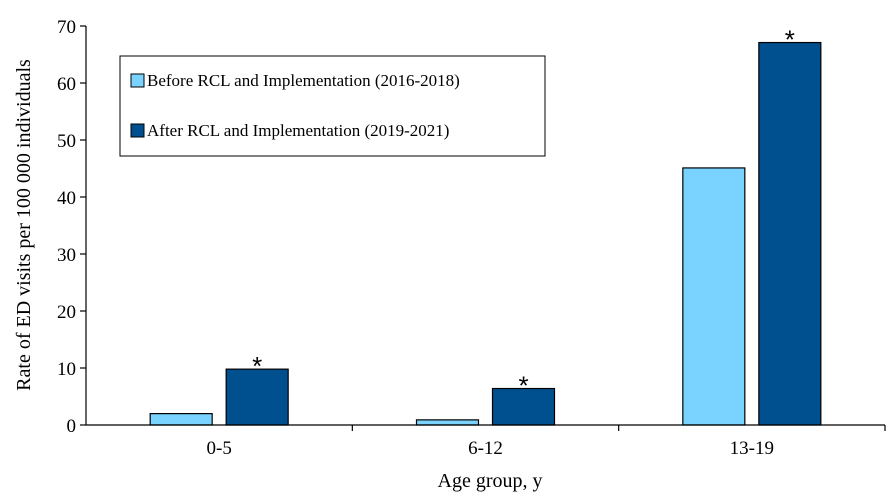 The image size is (890, 493). Describe the element at coordinates (137, 130) in the screenshot. I see `legend-swatch-after` at that location.